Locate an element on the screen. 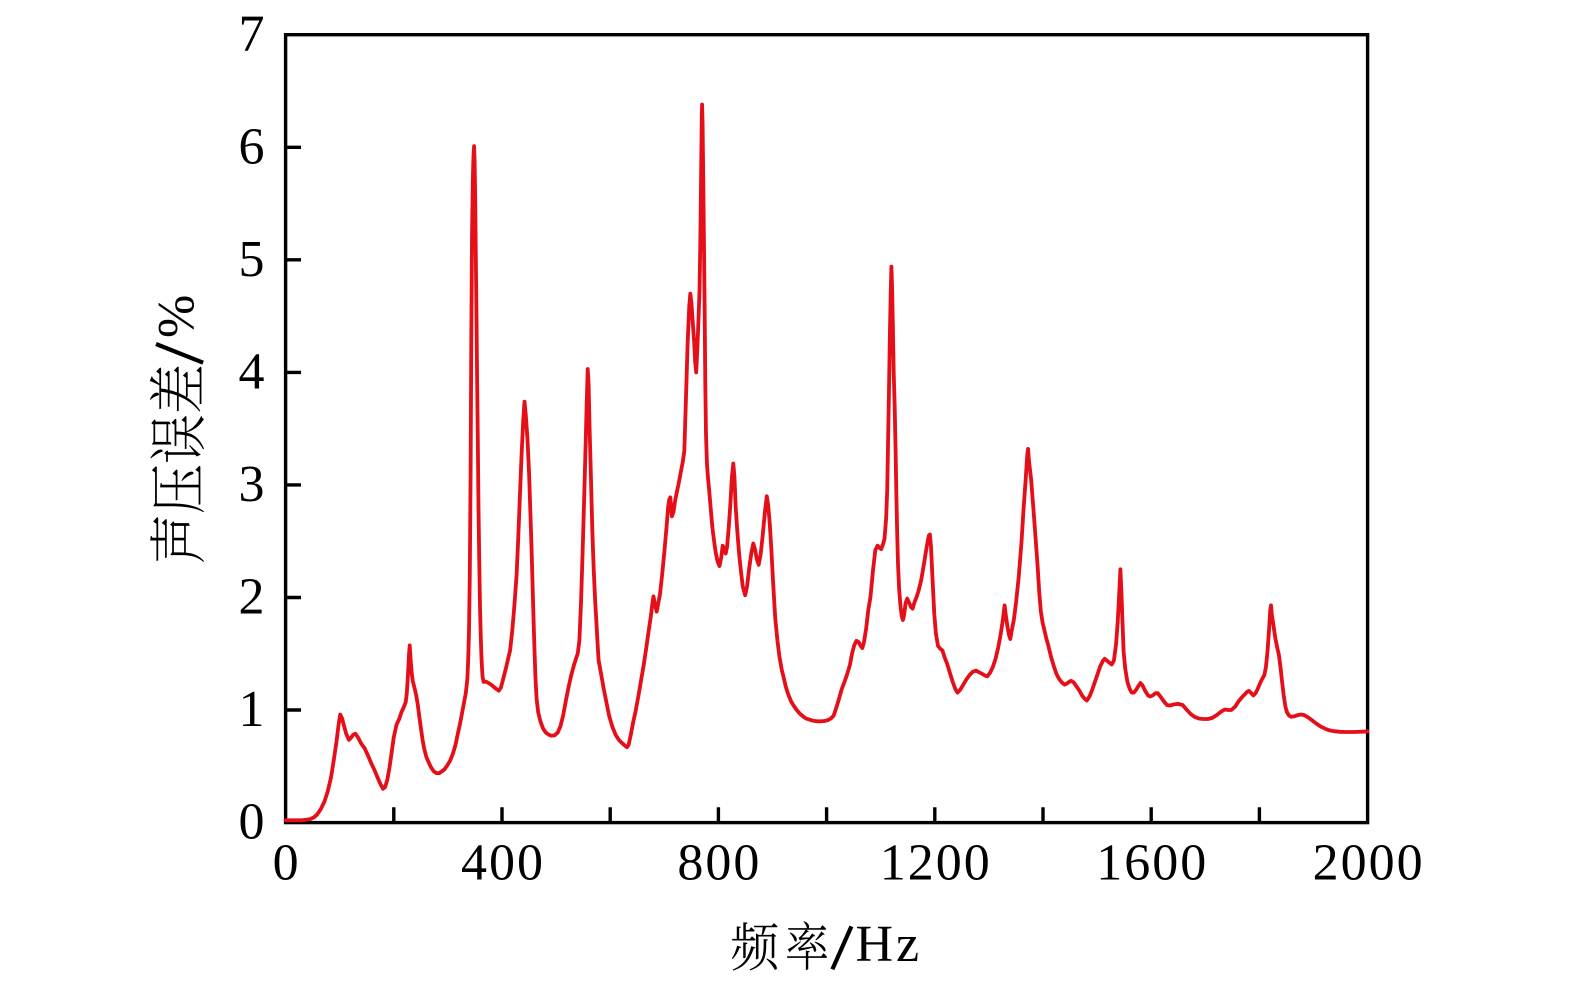 The image size is (1575, 984). svg-text: 400 is located at coordinates (503, 863).